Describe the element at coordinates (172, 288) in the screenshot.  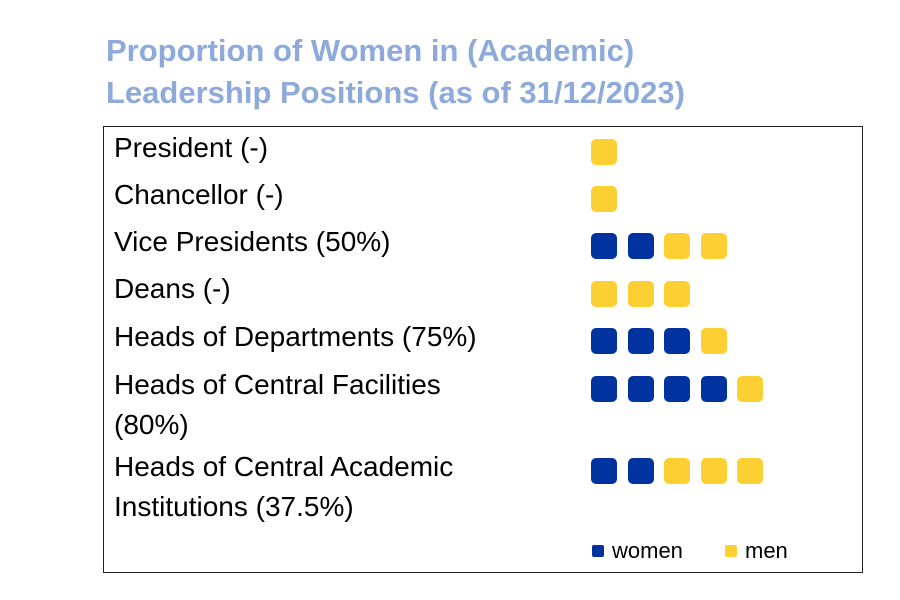
I see `row-label-line: Deans (-)` at that location.